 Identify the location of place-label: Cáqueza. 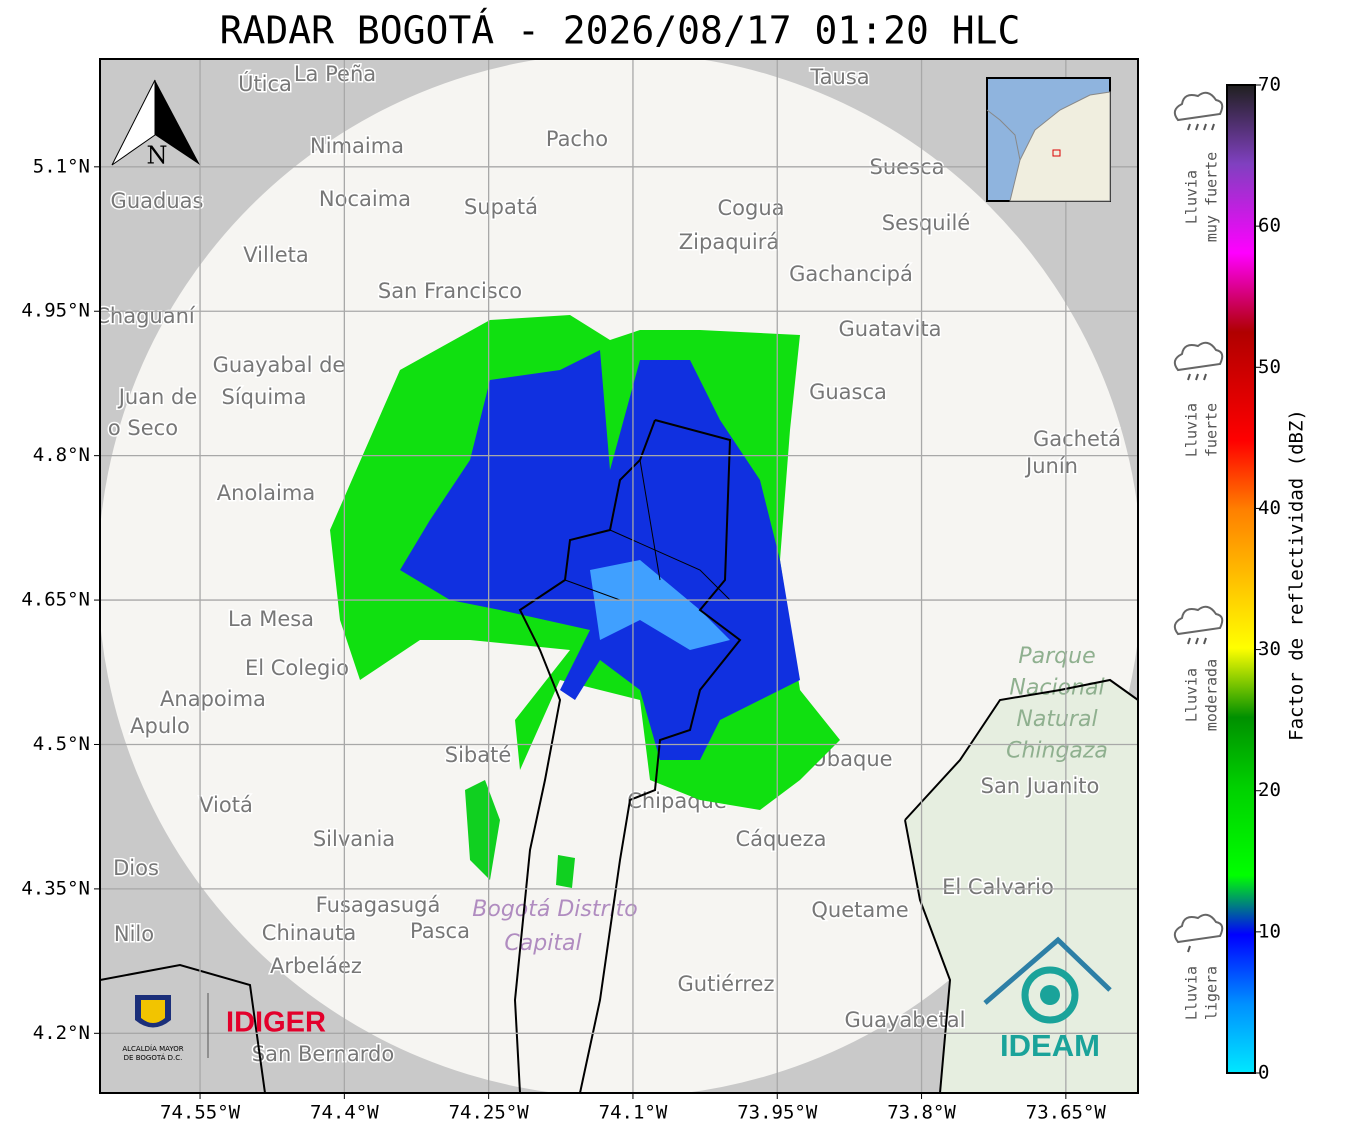
(781, 839).